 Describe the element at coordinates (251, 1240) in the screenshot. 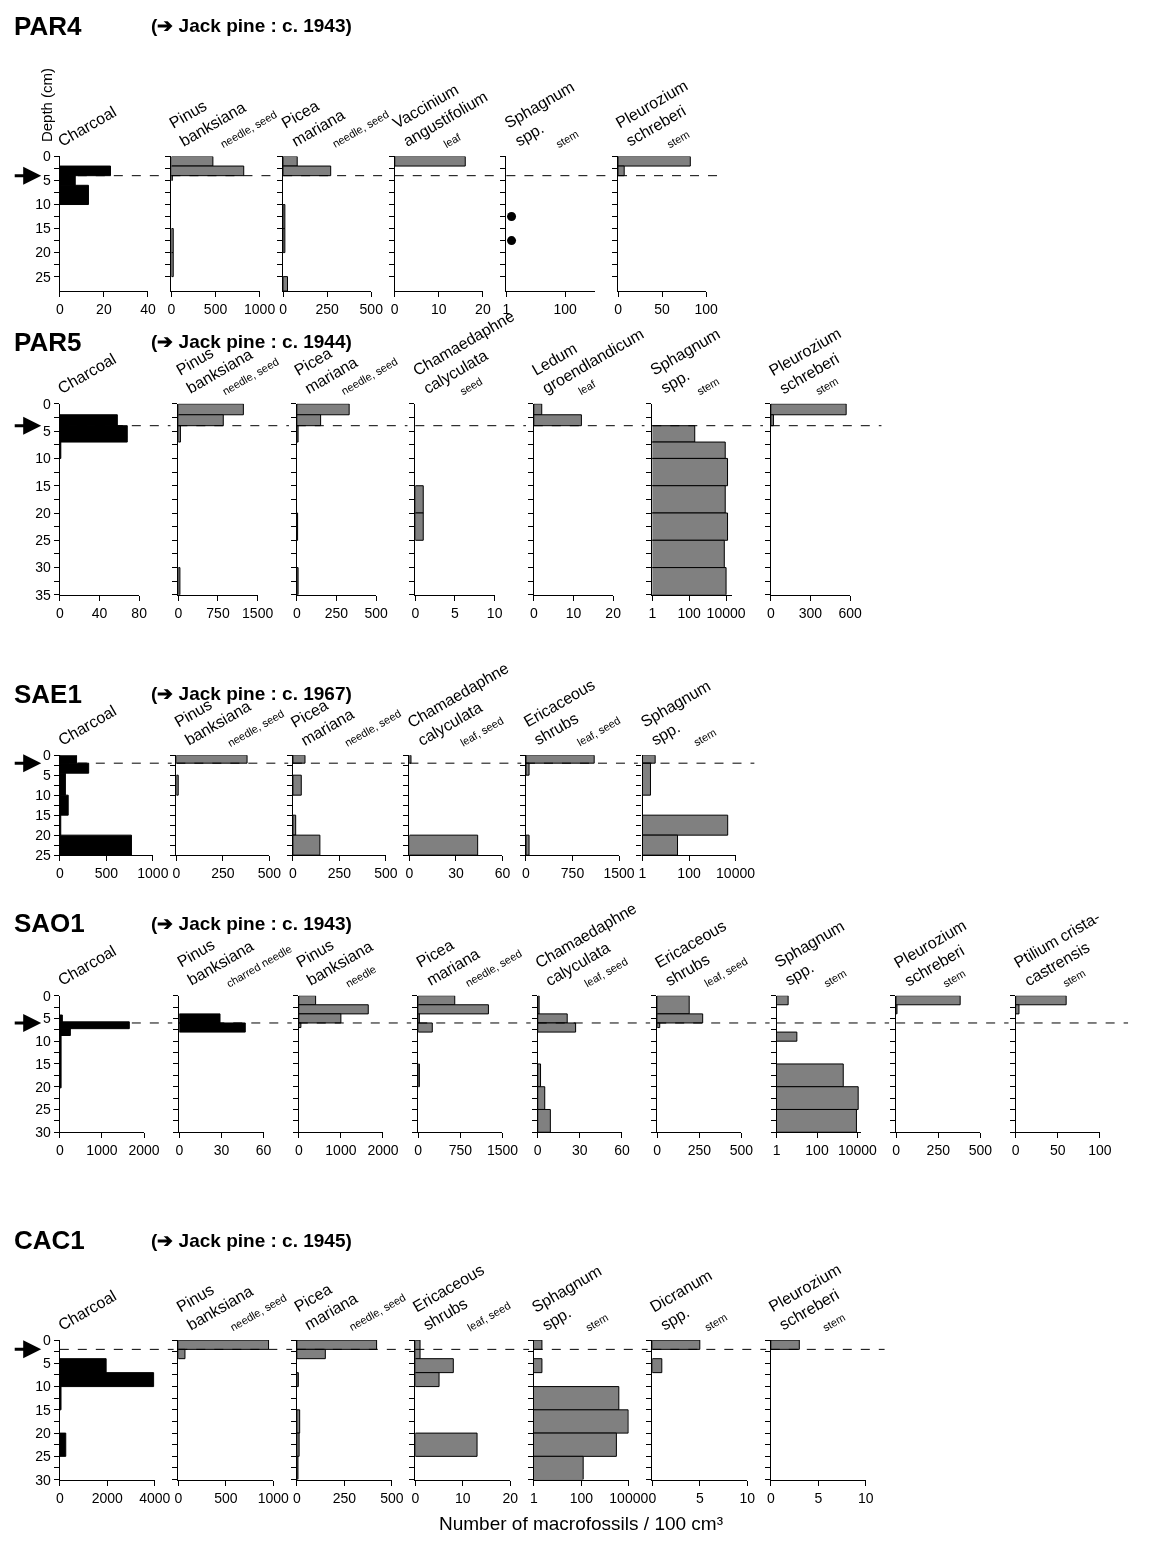

I see `text: (➔ Jack pine : c. 1945)` at that location.